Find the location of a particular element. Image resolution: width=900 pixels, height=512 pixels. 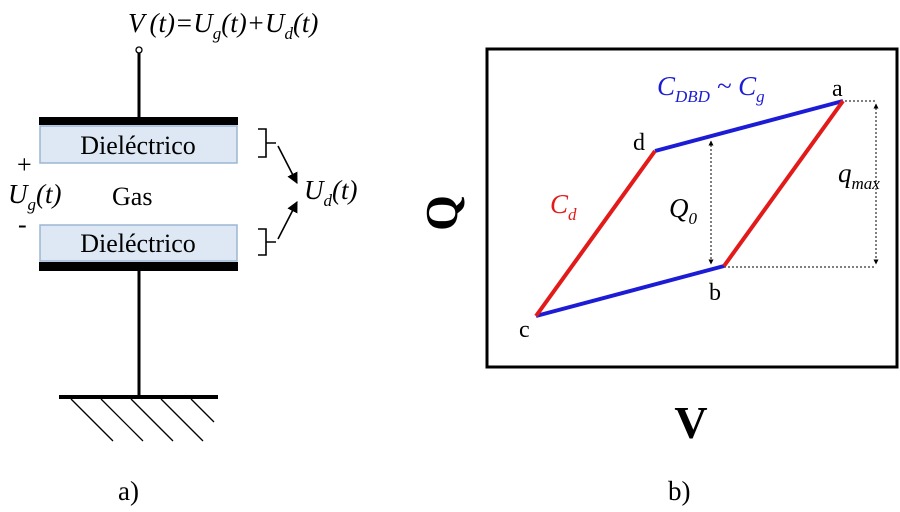

bottom-bracket is located at coordinates (267, 242).